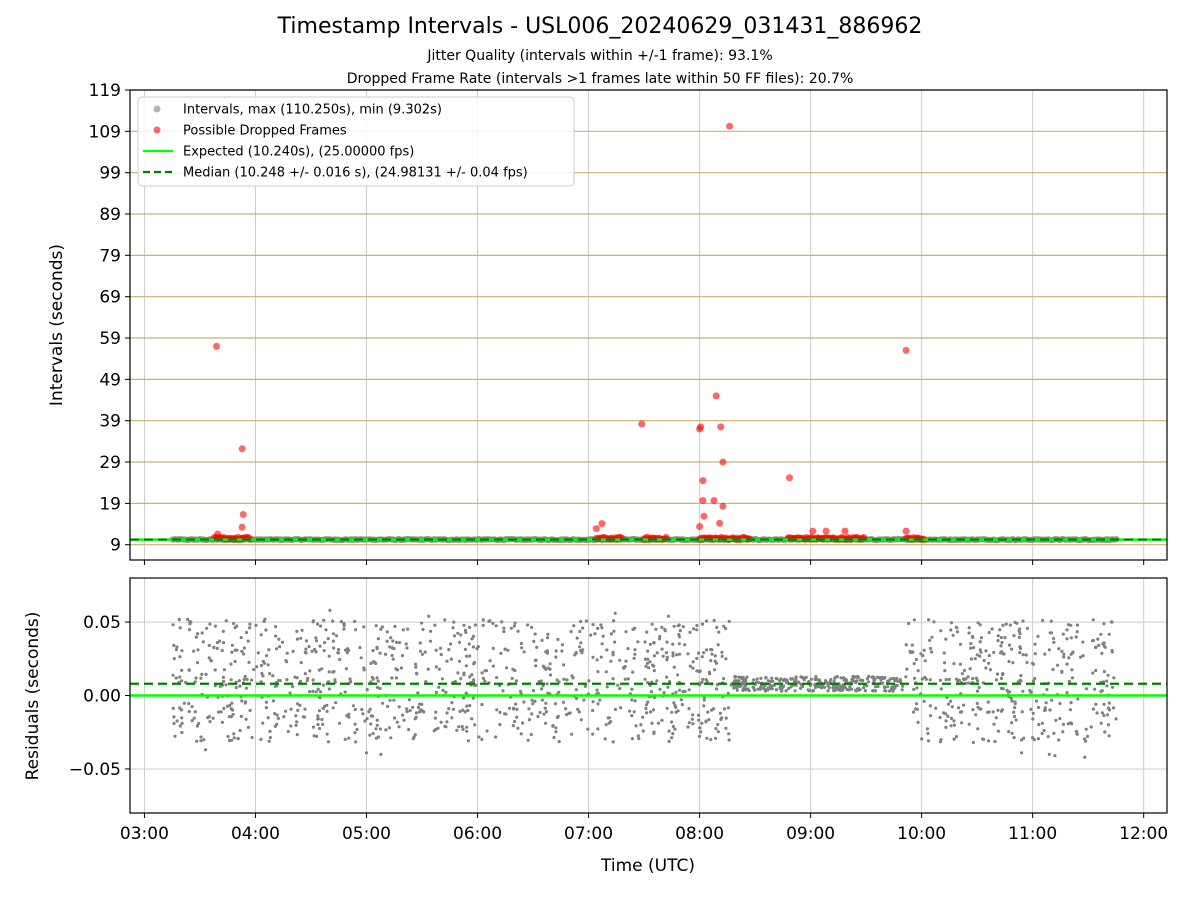 The width and height of the screenshot is (1200, 900). What do you see at coordinates (298, 152) in the screenshot?
I see `legend-label: Expected (10.240s), (25.00000 fps)` at bounding box center [298, 152].